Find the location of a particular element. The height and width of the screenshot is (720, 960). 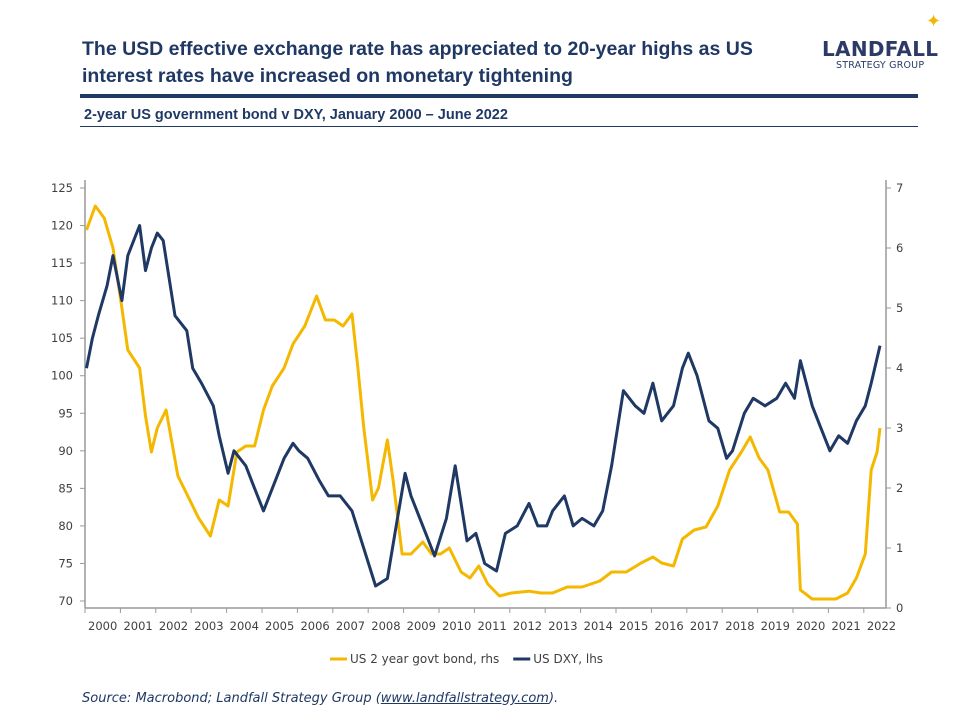

x-tick-label: 2013 is located at coordinates (562, 626).